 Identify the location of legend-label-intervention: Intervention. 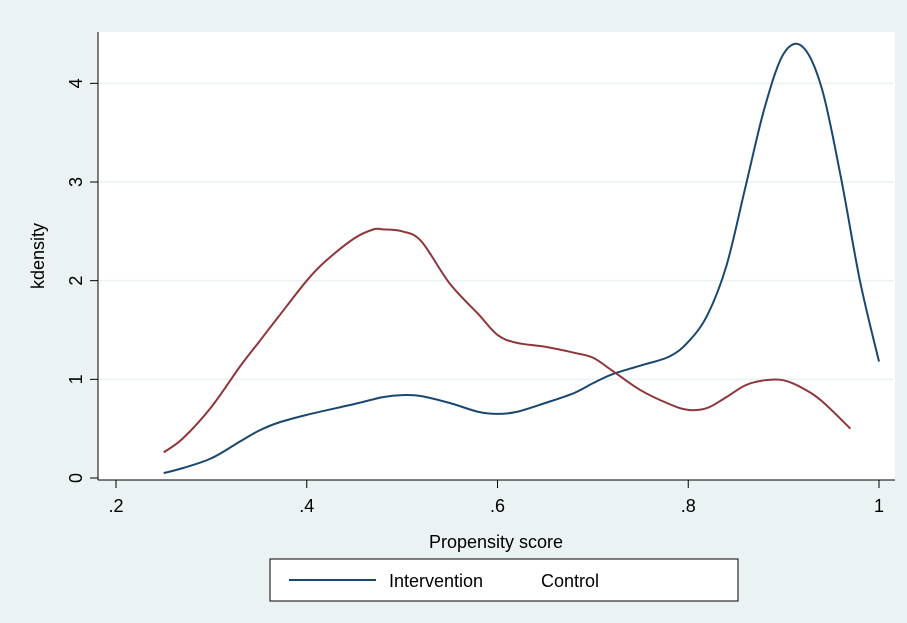
(436, 581).